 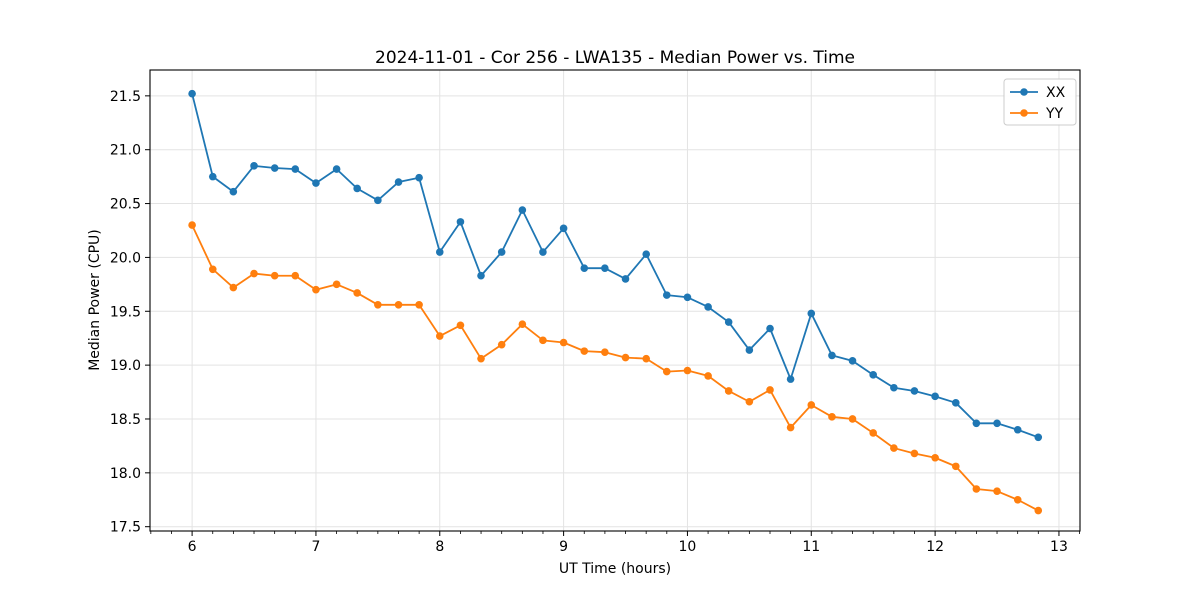 I want to click on y-tick-label: 21.0, so click(x=125, y=151).